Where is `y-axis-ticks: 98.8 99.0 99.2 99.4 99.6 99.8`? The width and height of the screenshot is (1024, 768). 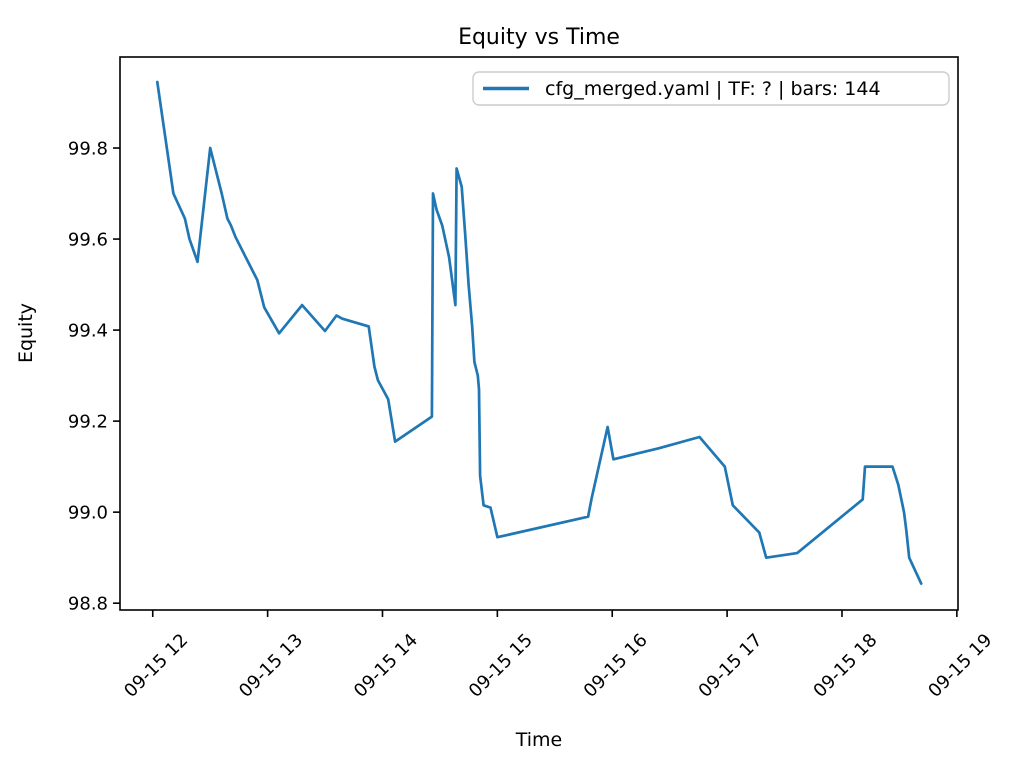 y-axis-ticks: 98.8 99.0 99.2 99.4 99.6 99.8 is located at coordinates (94, 377).